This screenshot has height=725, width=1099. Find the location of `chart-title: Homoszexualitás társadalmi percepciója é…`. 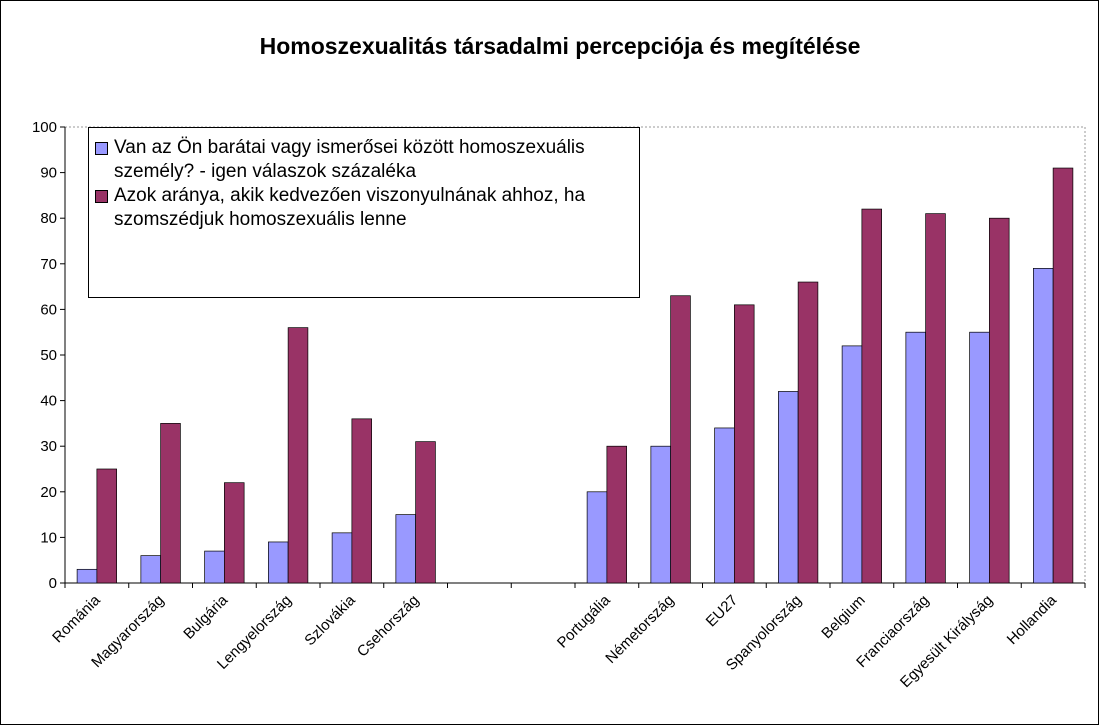

chart-title: Homoszexualitás társadalmi percepciója é… is located at coordinates (560, 46).